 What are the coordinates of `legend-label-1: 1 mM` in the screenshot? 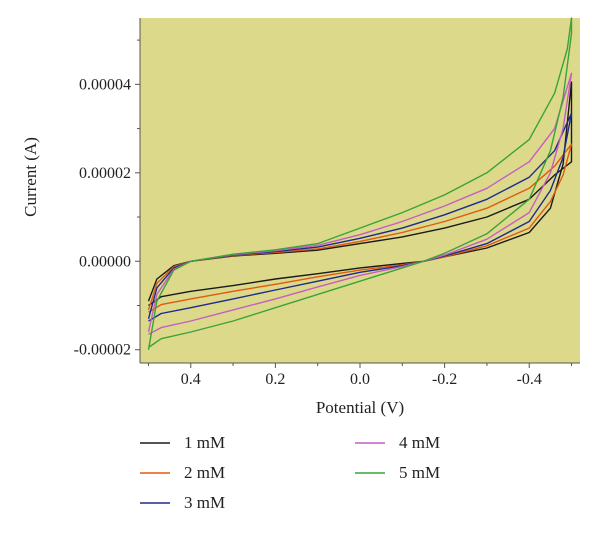 It's located at (204, 442).